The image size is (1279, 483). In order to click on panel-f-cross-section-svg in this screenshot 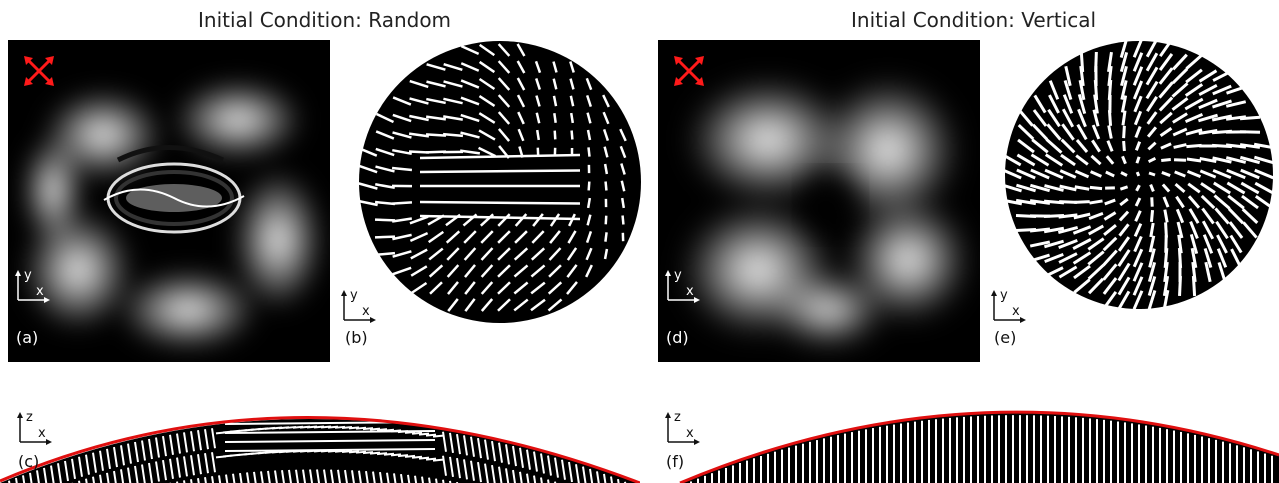, I will do `click(979, 446)`.